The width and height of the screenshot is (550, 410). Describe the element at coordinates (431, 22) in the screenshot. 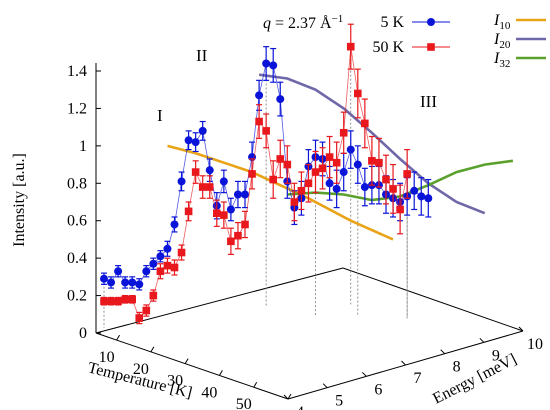

I see `legend-marker-5k` at that location.